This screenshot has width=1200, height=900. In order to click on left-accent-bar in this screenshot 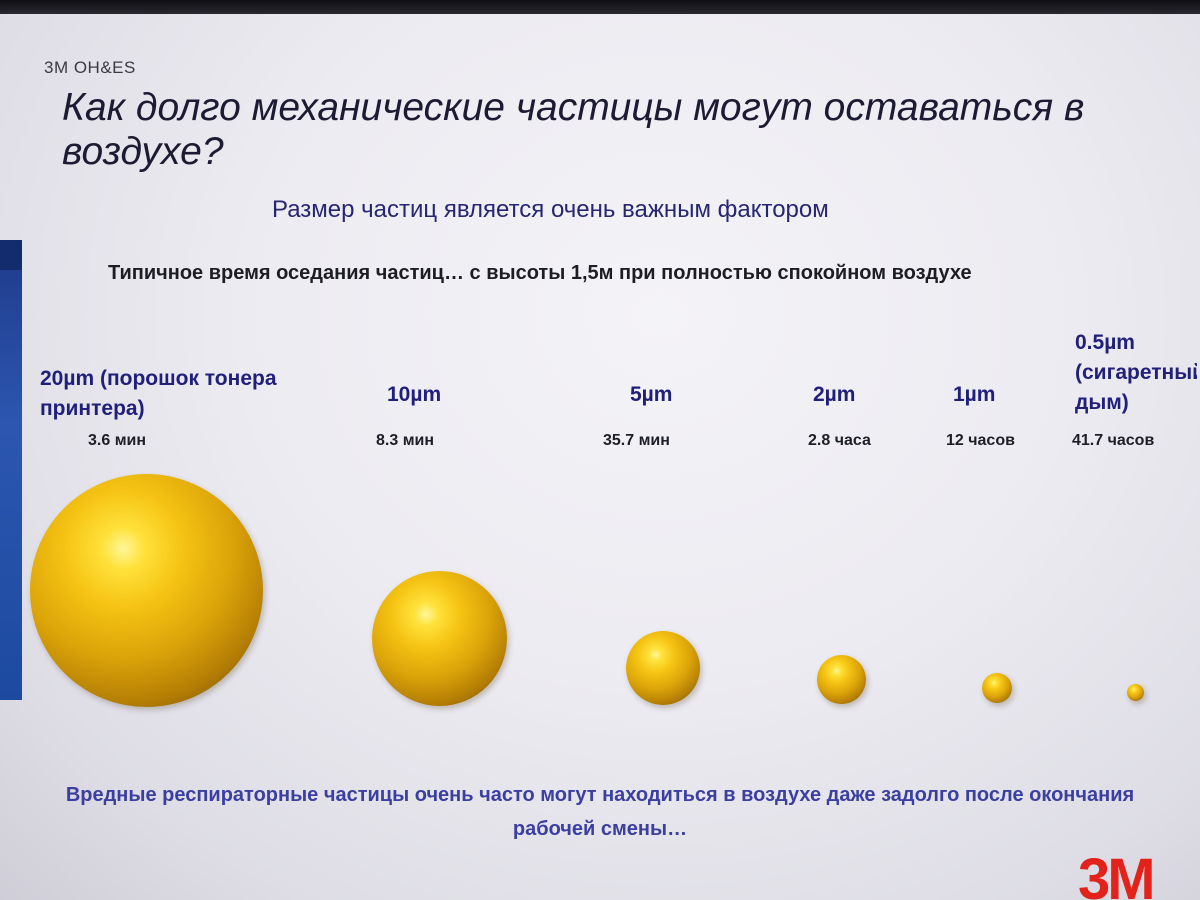, I will do `click(11, 470)`.